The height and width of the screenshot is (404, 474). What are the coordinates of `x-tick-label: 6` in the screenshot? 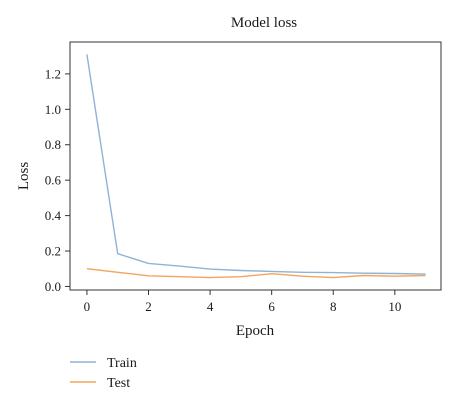 It's located at (271, 306).